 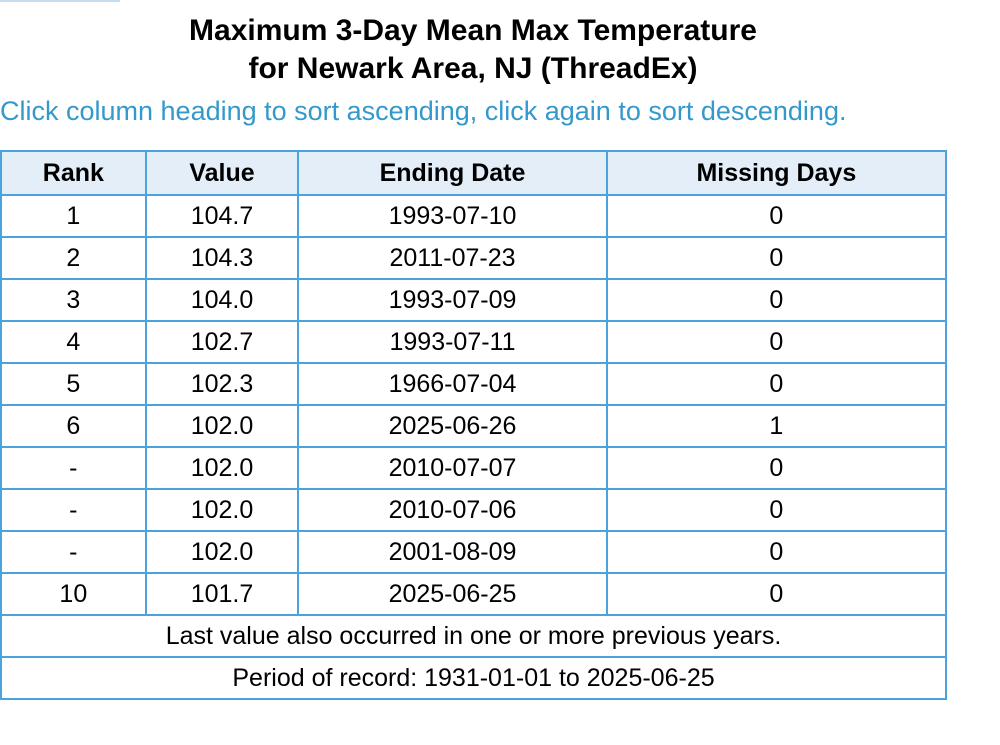 I want to click on table-row: 1 104.7 1993-07-10 0, so click(x=474, y=216).